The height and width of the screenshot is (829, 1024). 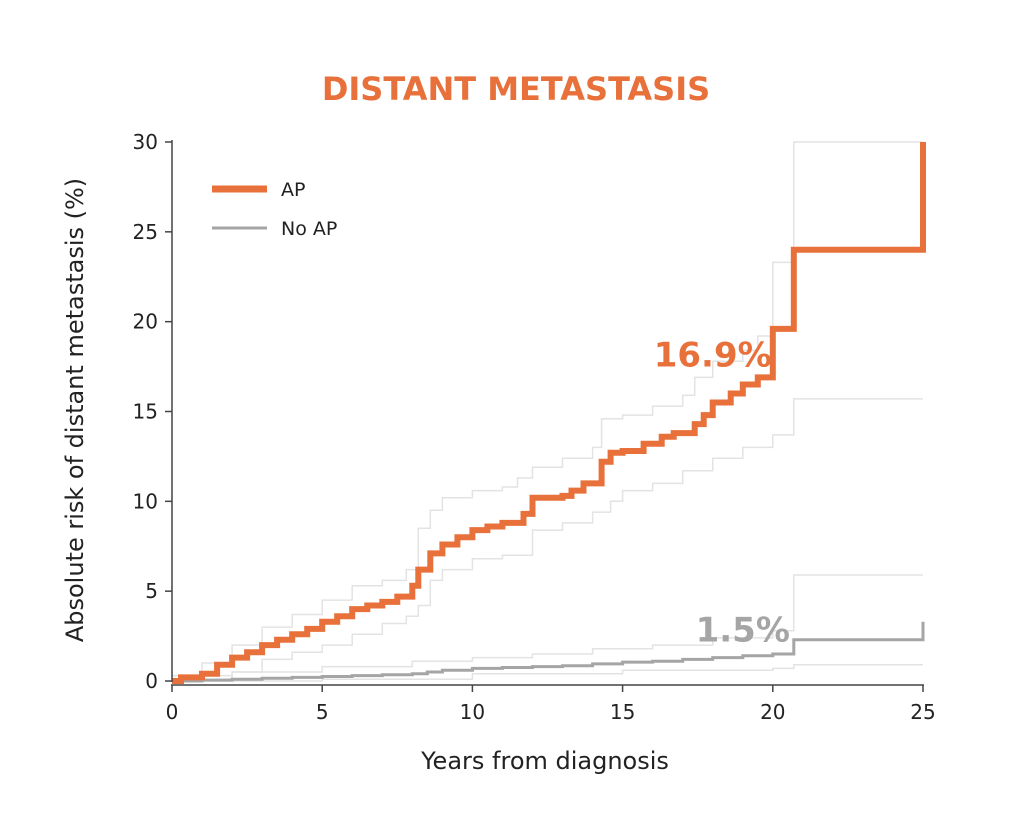 I want to click on annotations: 16.9% 1.5%, so click(x=722, y=493).